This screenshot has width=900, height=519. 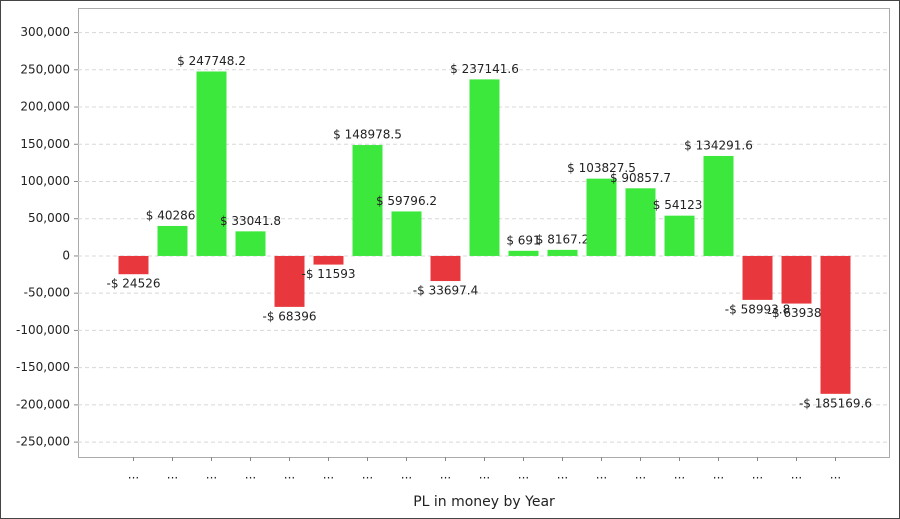 What do you see at coordinates (484, 502) in the screenshot?
I see `x-axis-title: PL in money by Year` at bounding box center [484, 502].